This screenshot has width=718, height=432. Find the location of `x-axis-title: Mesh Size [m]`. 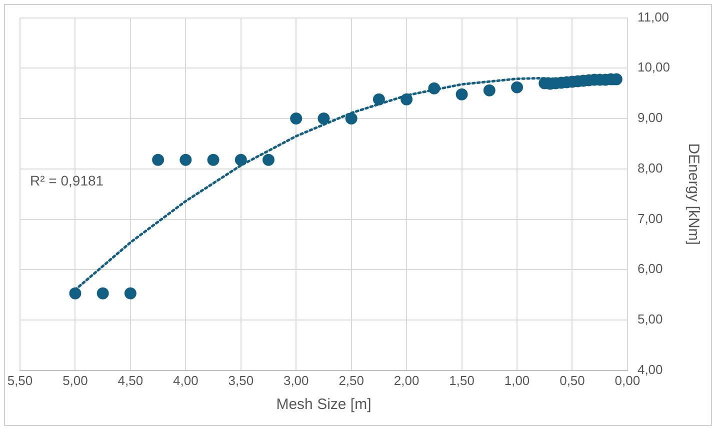

x-axis-title: Mesh Size [m] is located at coordinates (324, 405).